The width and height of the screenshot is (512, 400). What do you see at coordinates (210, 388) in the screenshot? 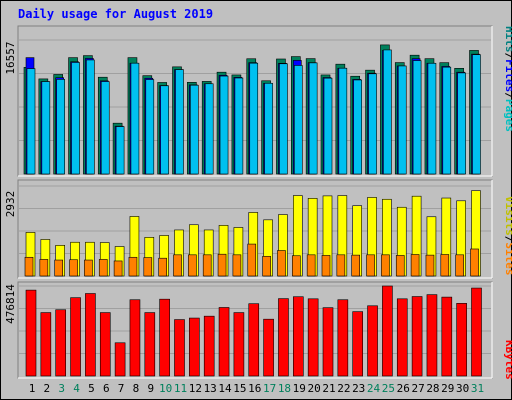
I see `day-label-13: 13` at bounding box center [210, 388].